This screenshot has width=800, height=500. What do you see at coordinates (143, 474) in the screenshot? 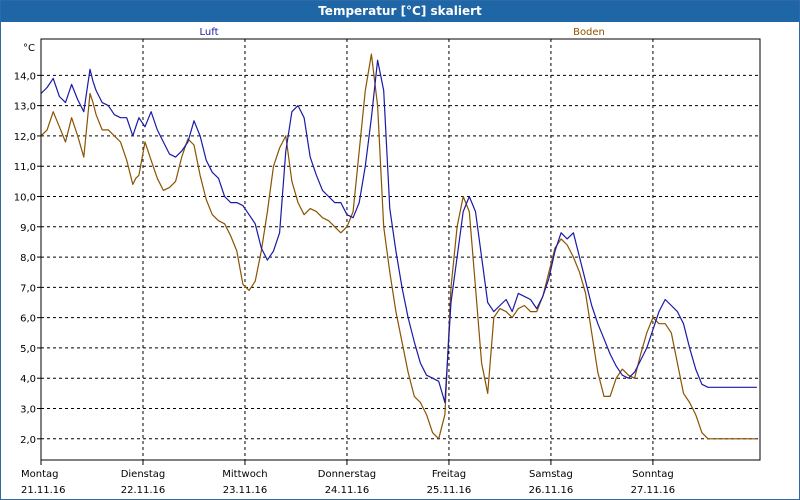
I see `x-tick-day-label: Dienstag` at bounding box center [143, 474].